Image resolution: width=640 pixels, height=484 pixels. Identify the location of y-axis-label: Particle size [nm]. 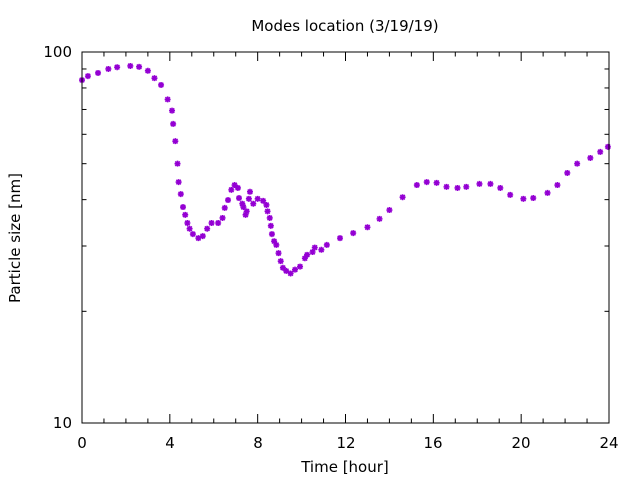
(15, 238).